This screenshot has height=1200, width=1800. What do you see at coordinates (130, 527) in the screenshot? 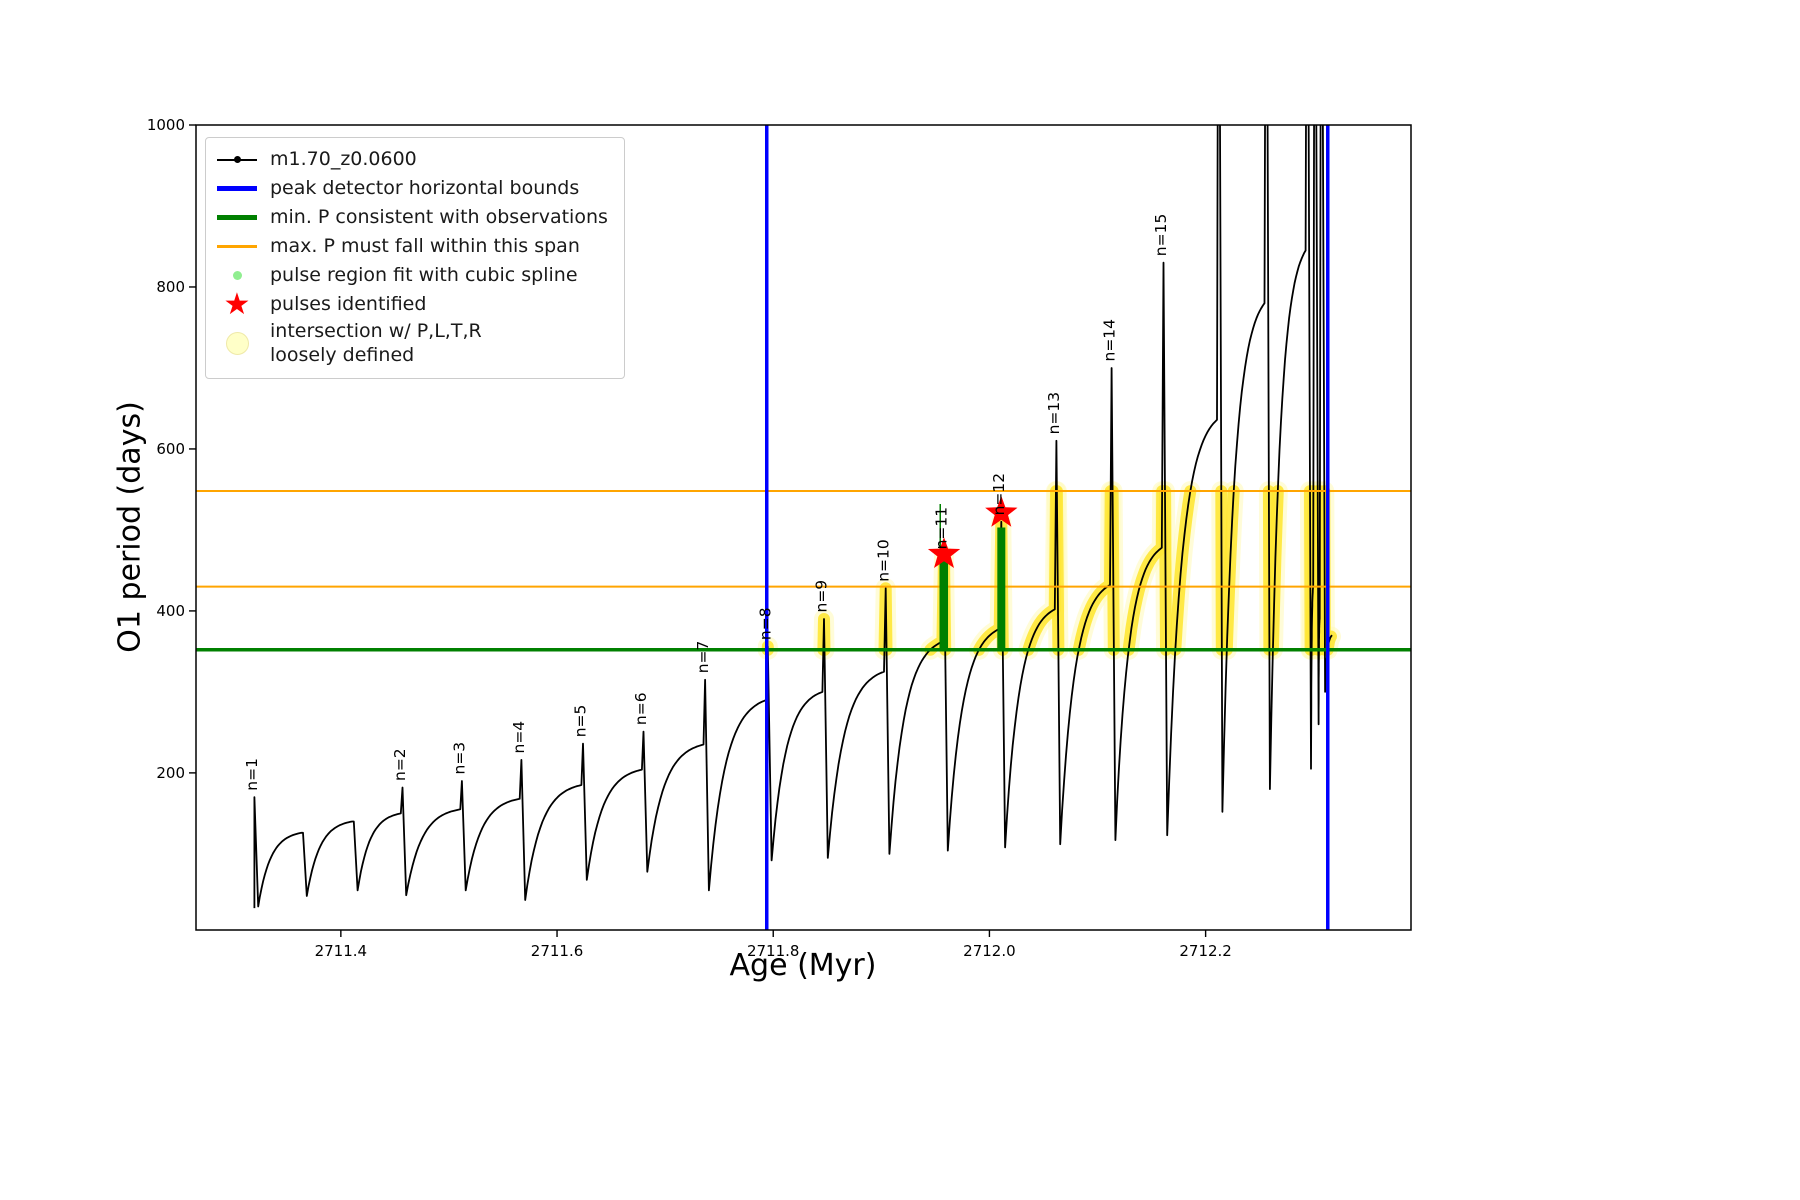
I see `y-axis-label: O1 period (days)` at bounding box center [130, 527].